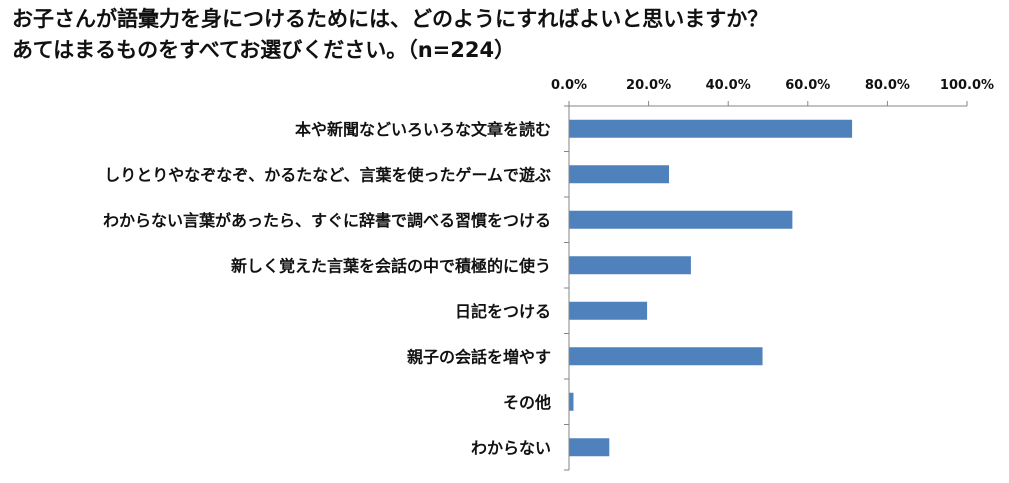 The height and width of the screenshot is (483, 1009). What do you see at coordinates (264, 50) in the screenshot?
I see `chart-title-line-2: あてはまるものをすべてお選びください。（n=224）` at bounding box center [264, 50].